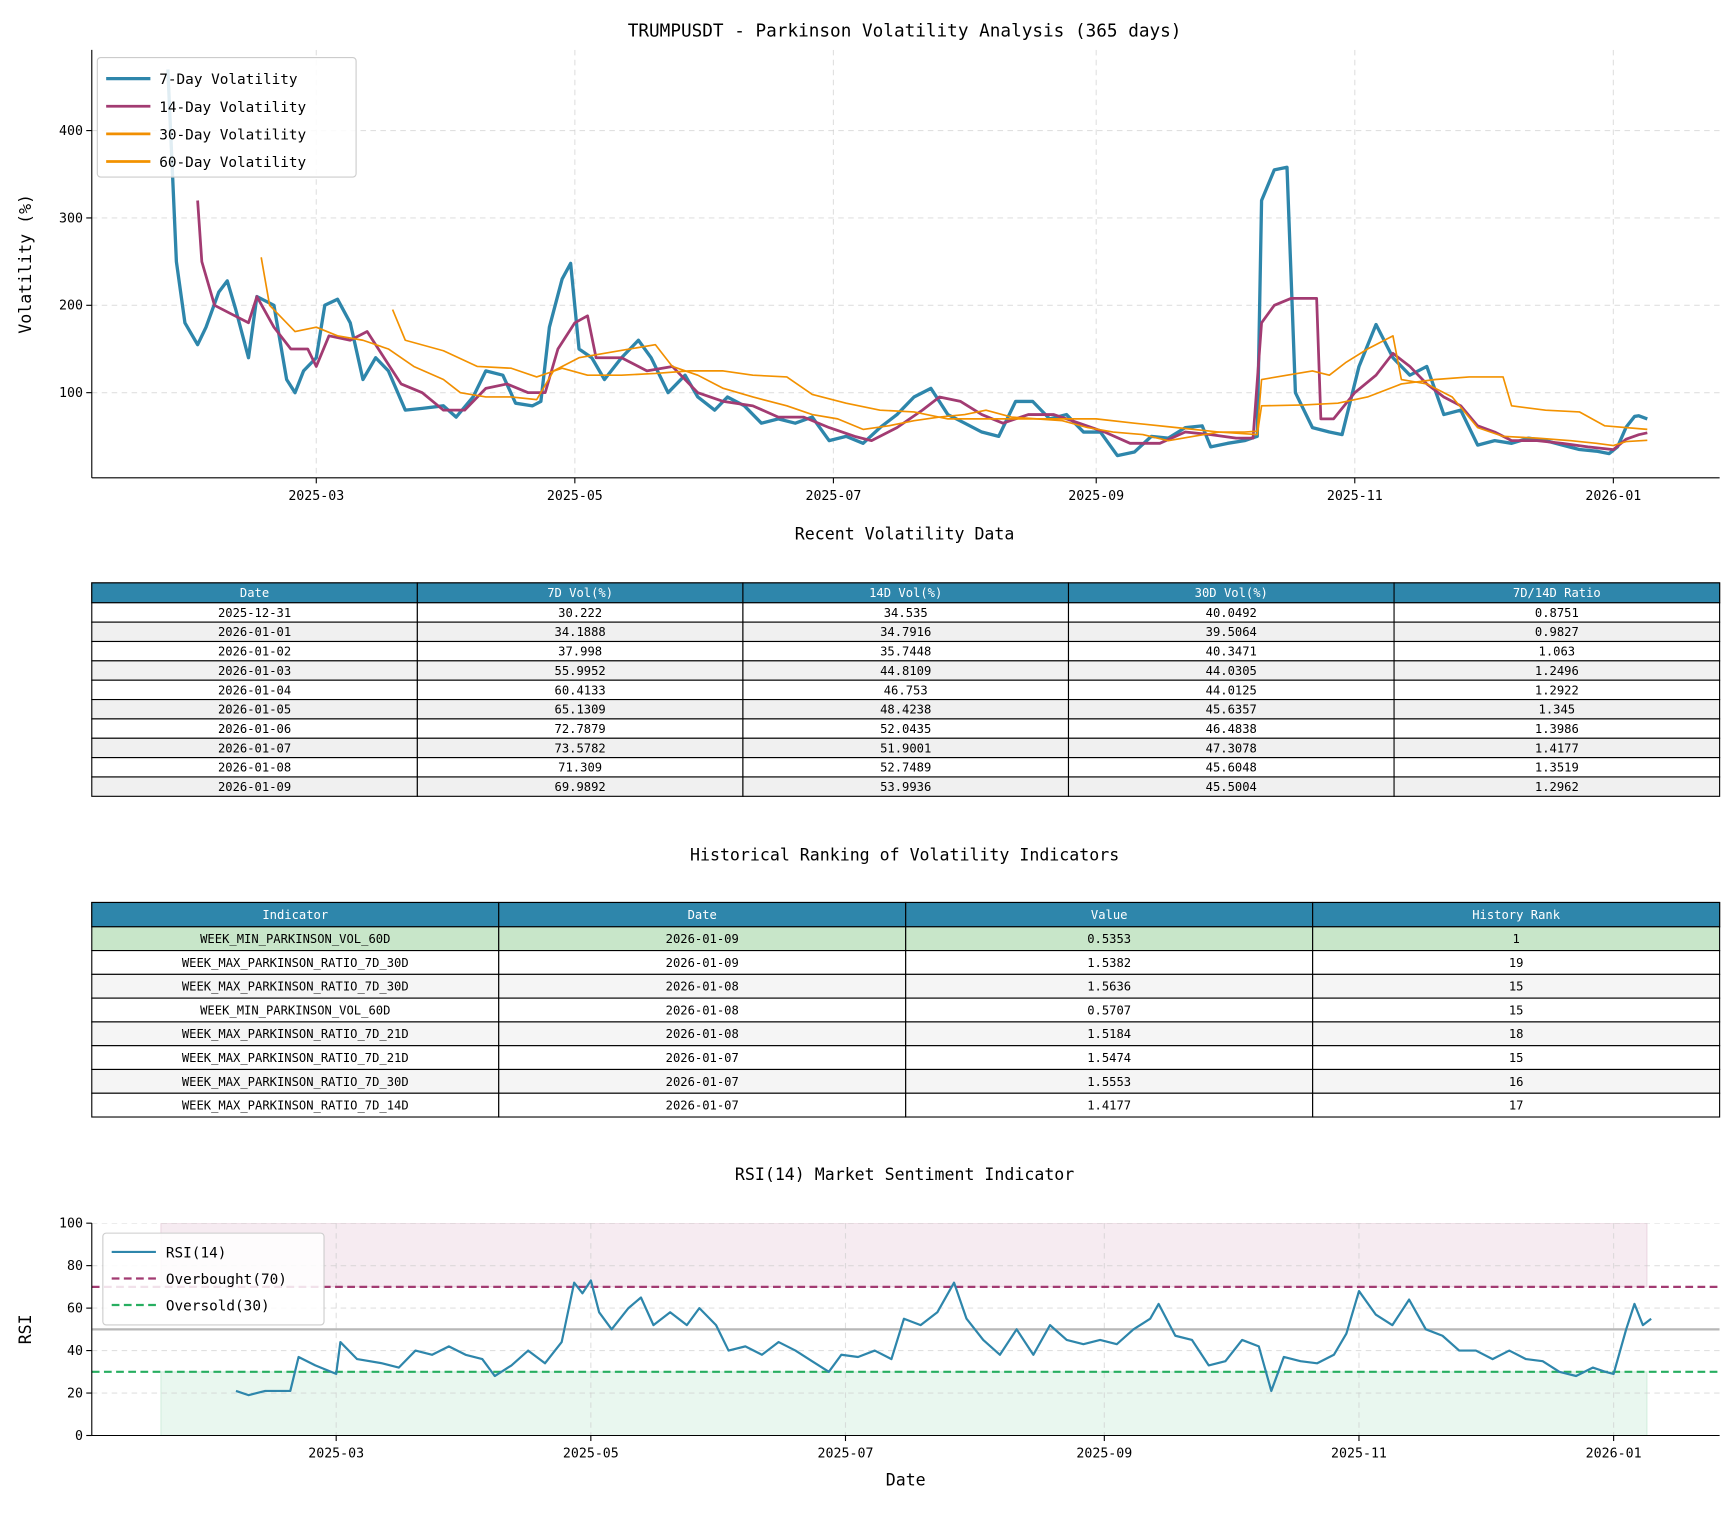  Describe the element at coordinates (1109, 915) in the screenshot. I see `column-header: Value` at that location.